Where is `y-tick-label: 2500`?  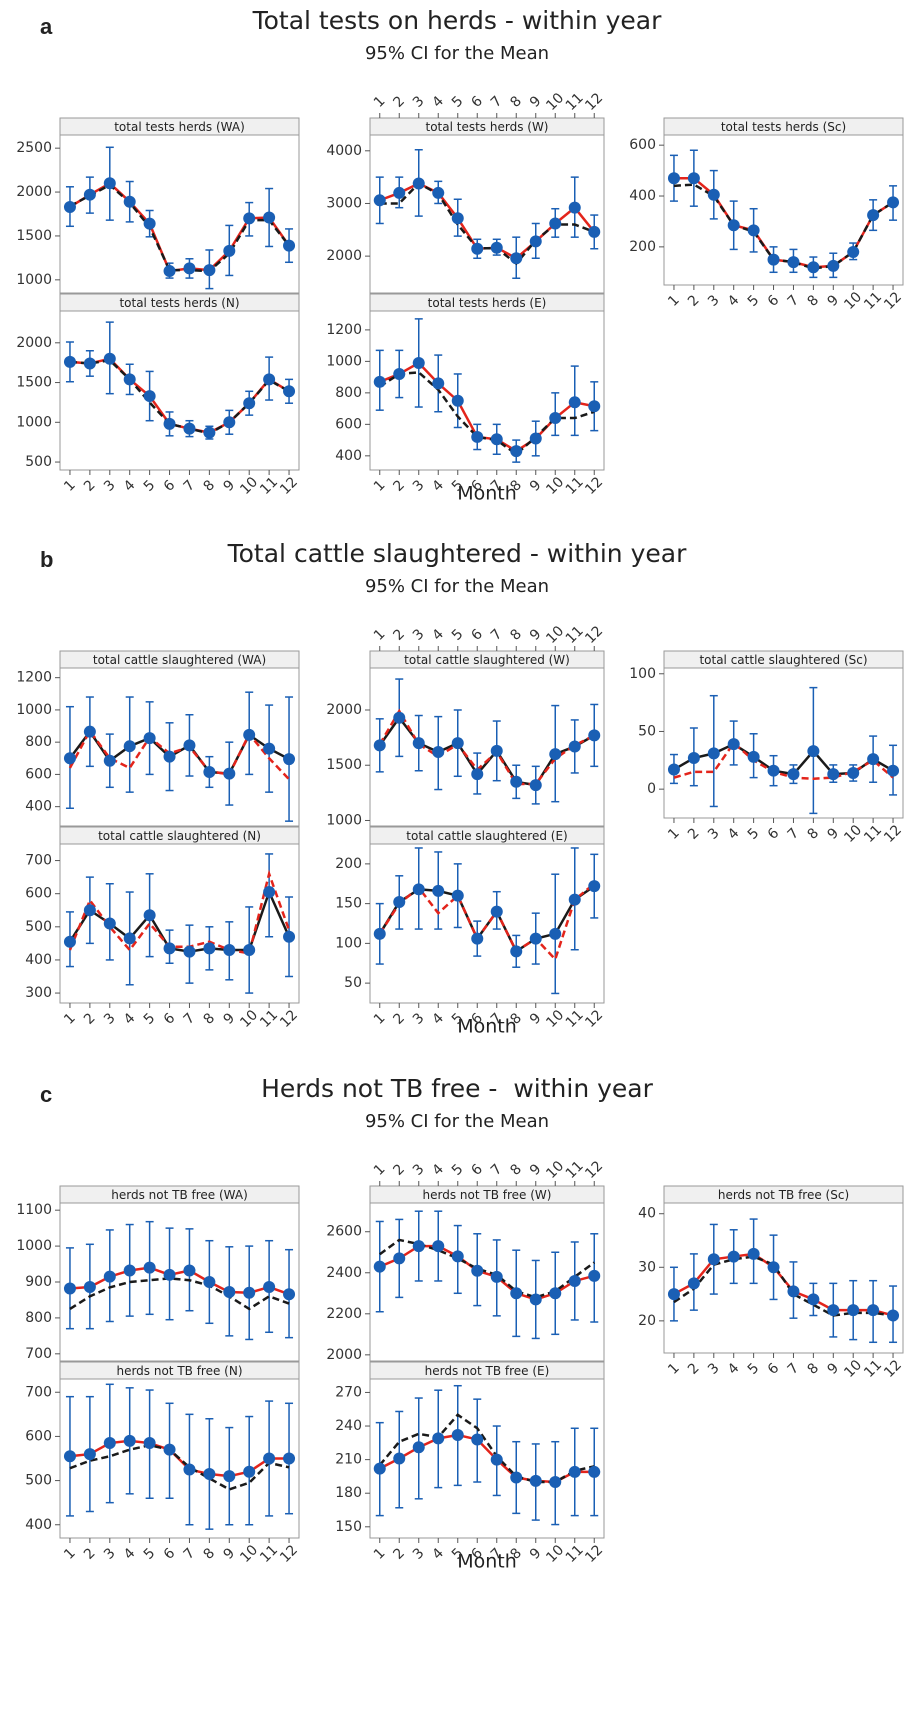
y-tick-label: 2500 is located at coordinates (34, 148).